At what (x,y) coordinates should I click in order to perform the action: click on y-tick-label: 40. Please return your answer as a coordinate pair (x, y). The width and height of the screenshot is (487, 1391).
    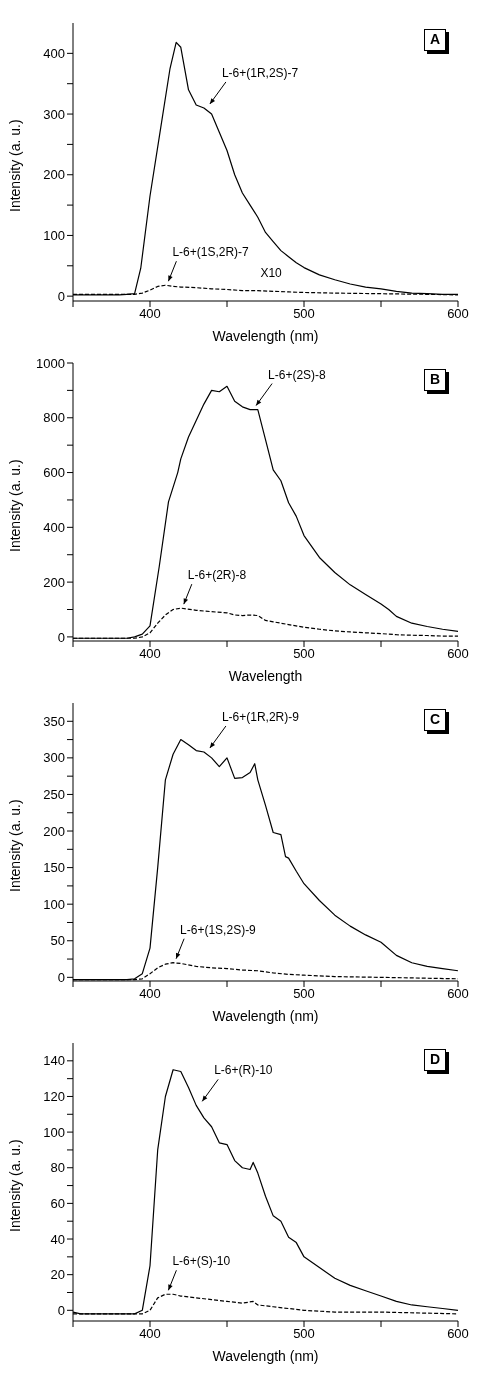
    Looking at the image, I should click on (57, 1239).